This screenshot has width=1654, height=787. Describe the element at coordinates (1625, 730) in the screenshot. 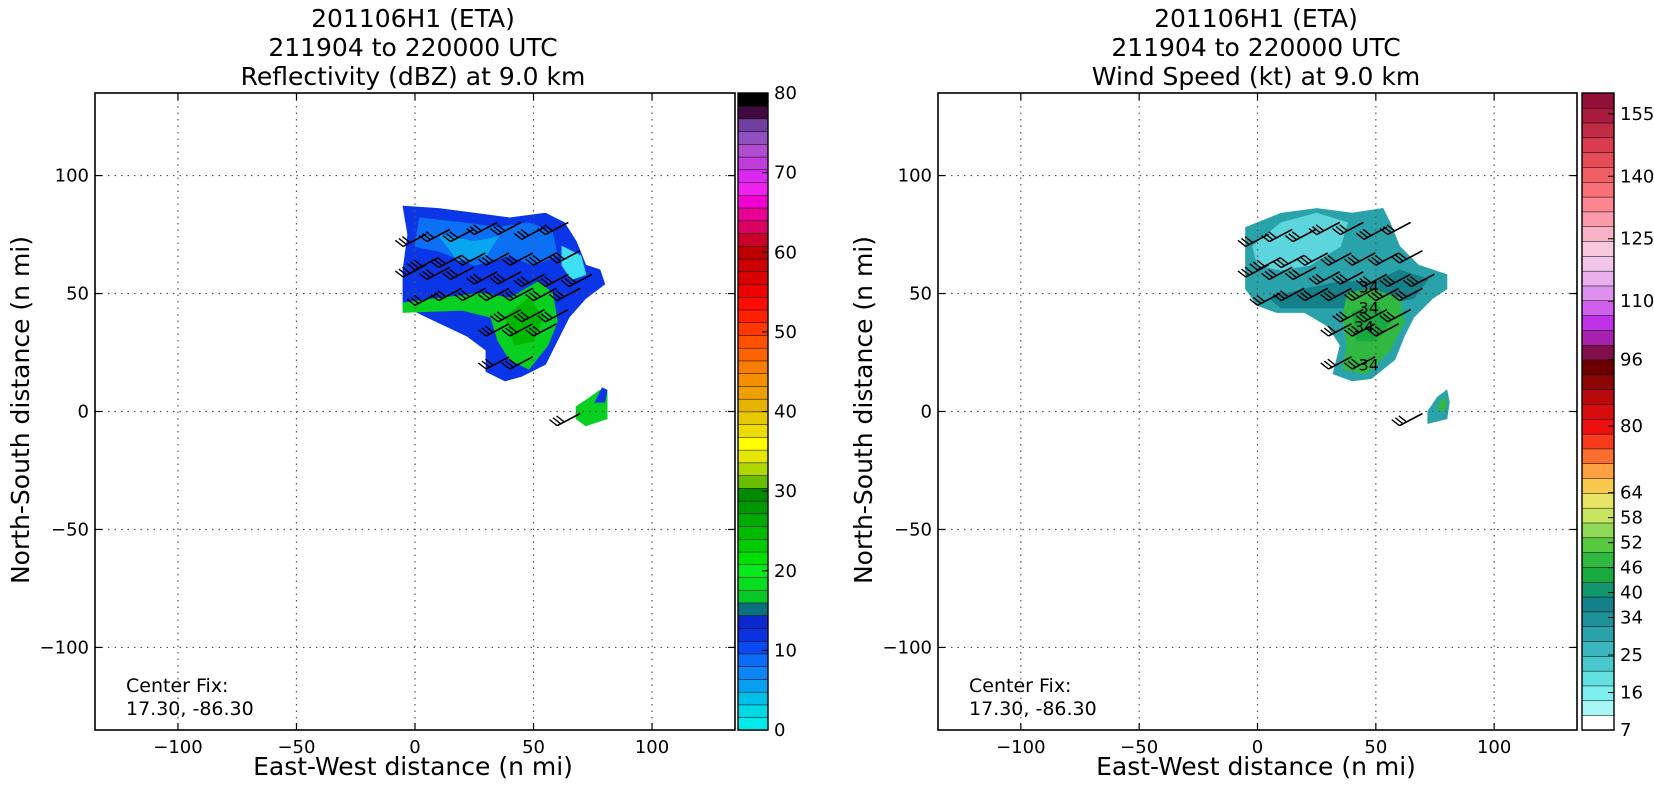

I see `colorbar-tick-label: 7` at that location.